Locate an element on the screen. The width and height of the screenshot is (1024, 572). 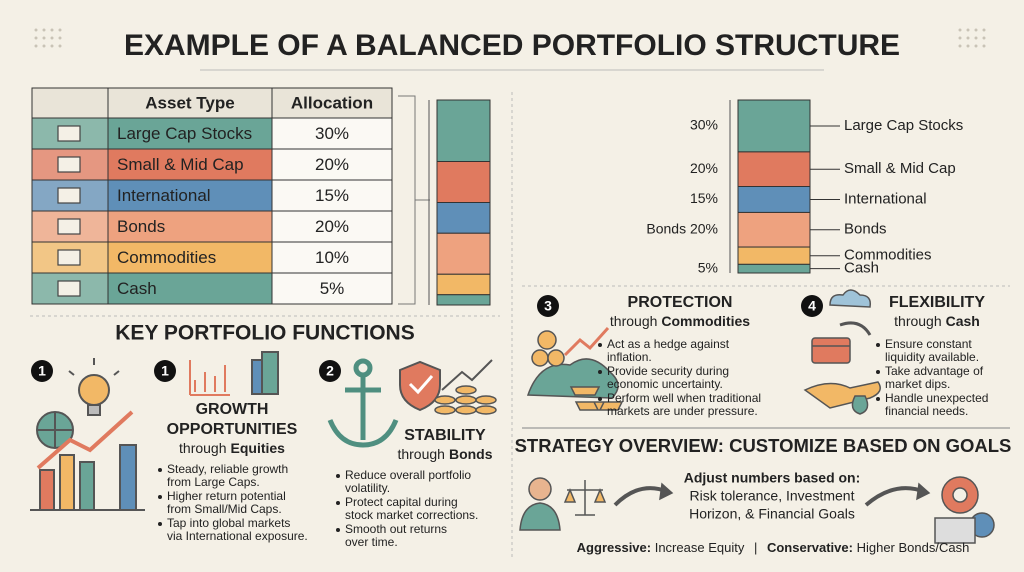
bullet-text: from Small/Mid Caps. is located at coordinates (224, 509).